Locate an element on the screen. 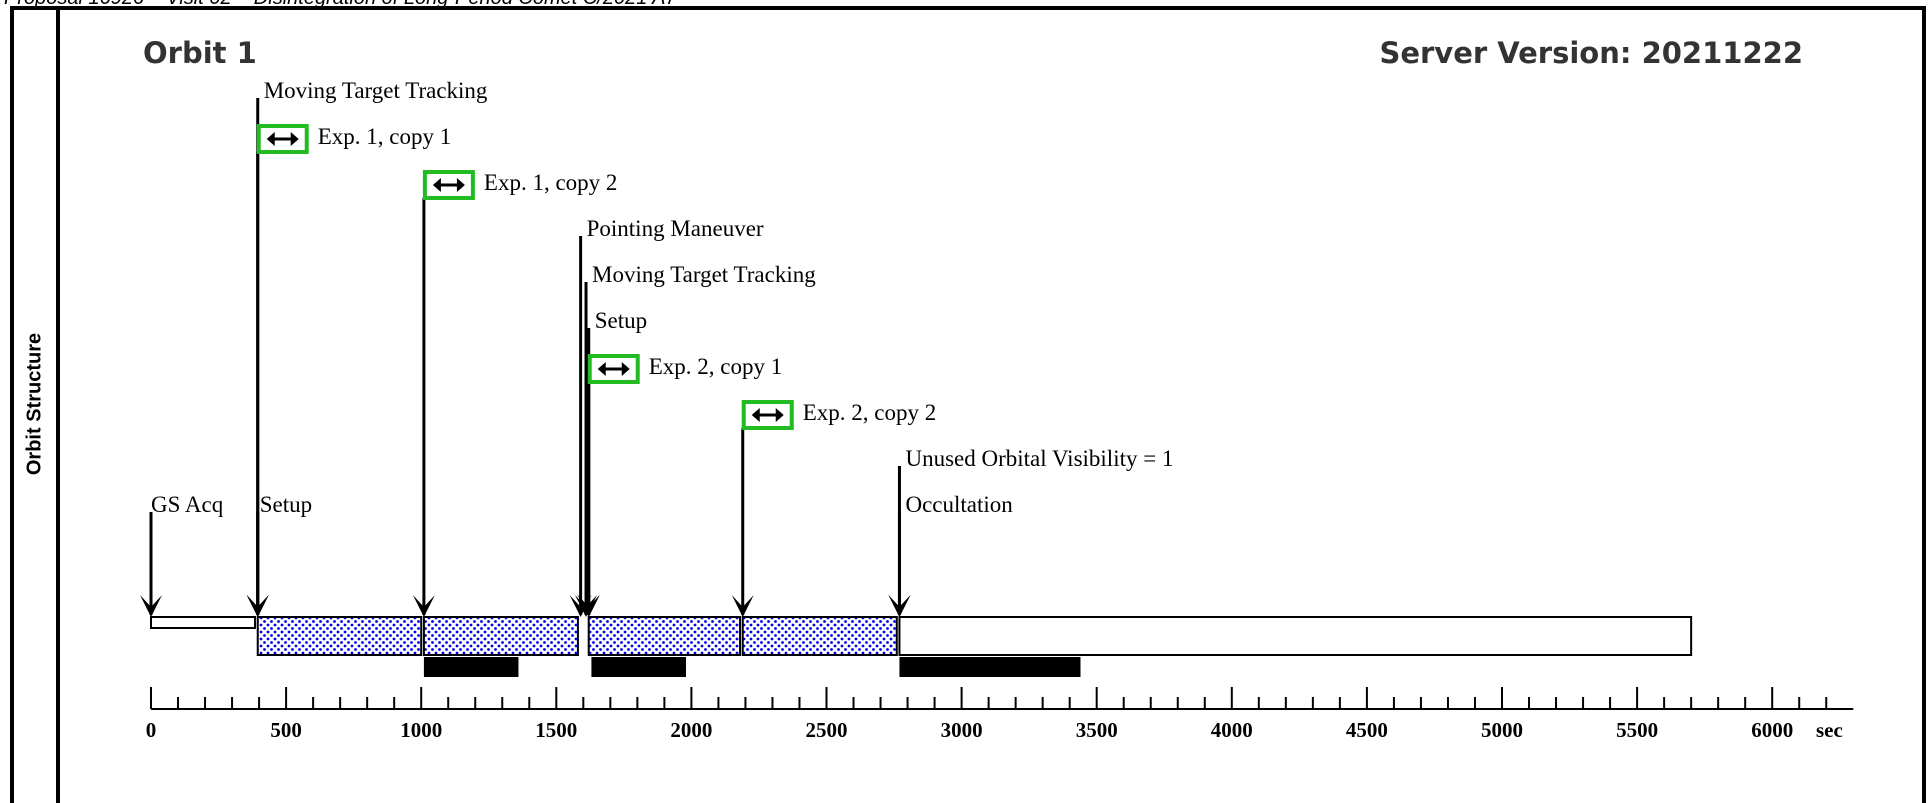 The height and width of the screenshot is (803, 1931). axis-tick-label: 1000 is located at coordinates (421, 730).